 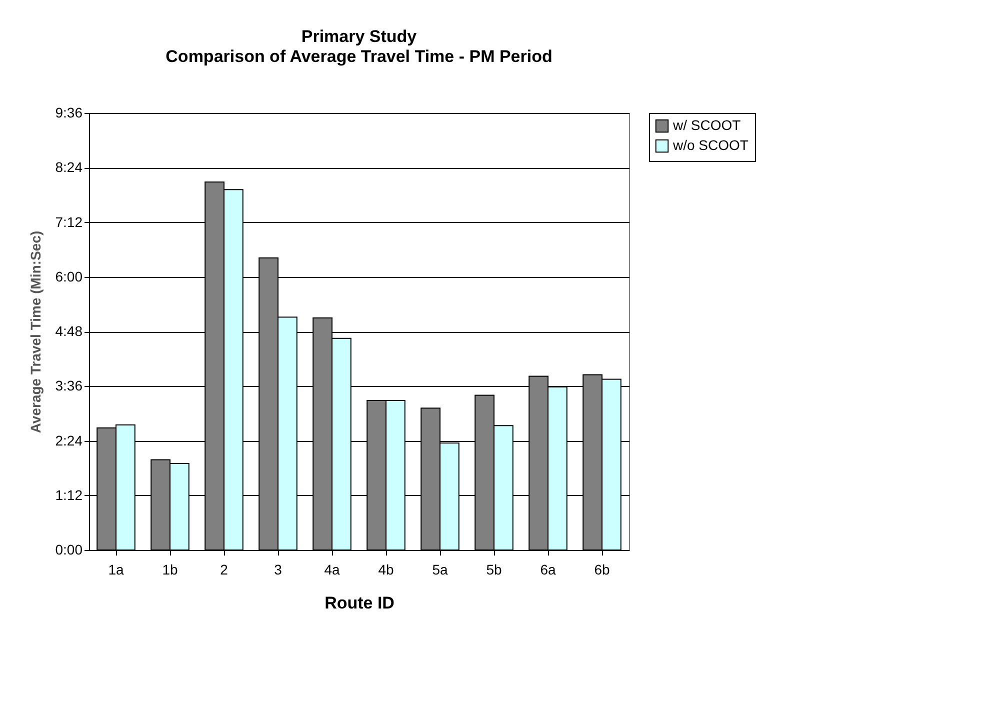 I want to click on y-tick-label: 8:24, so click(x=69, y=167).